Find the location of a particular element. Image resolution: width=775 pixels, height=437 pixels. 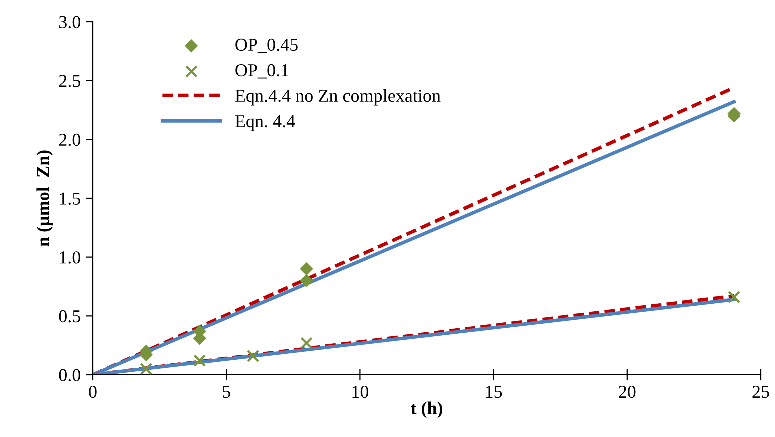

x-tick-label: 25 is located at coordinates (761, 392).